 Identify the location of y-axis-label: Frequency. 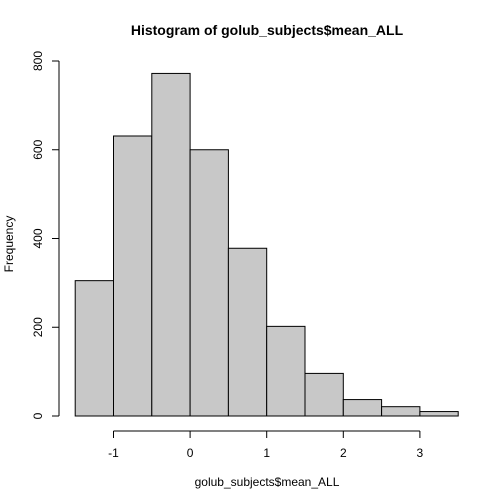
(9, 244).